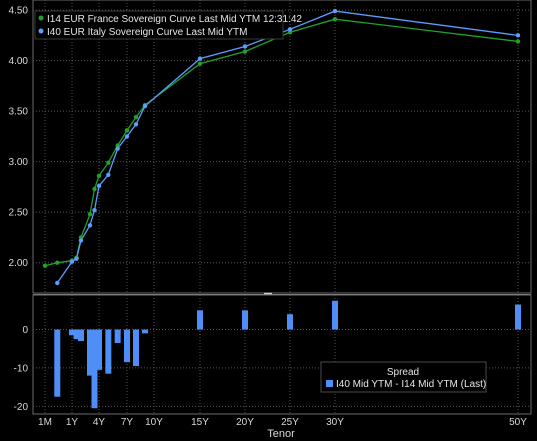 The image size is (537, 441). What do you see at coordinates (19, 162) in the screenshot?
I see `top-y-tick-label: 3.00` at bounding box center [19, 162].